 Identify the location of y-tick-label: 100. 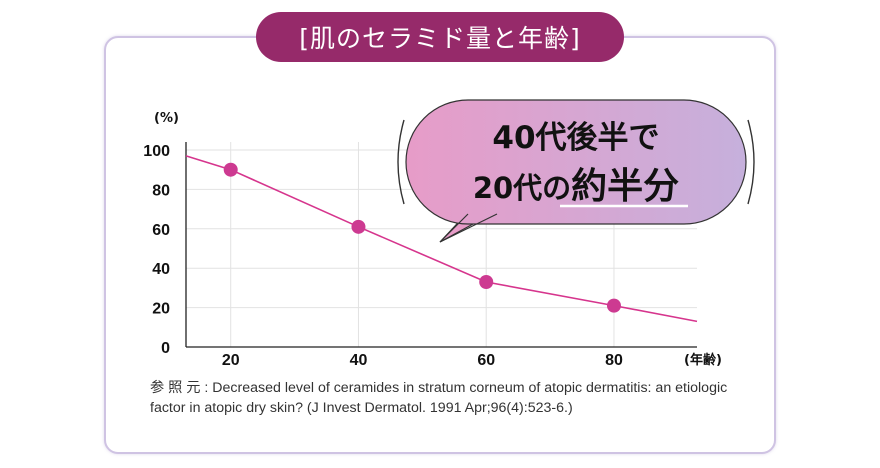
(156, 151).